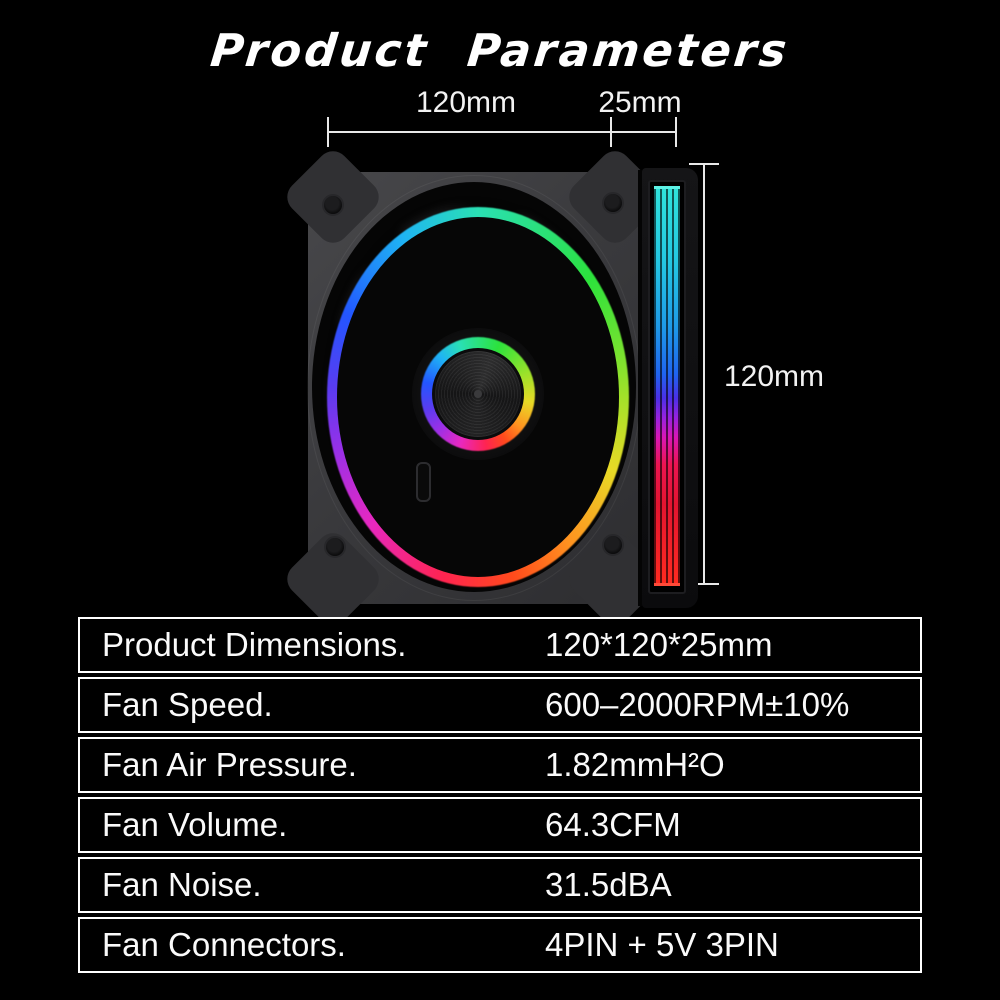  I want to click on dimension-label-depth: 25mm, so click(640, 102).